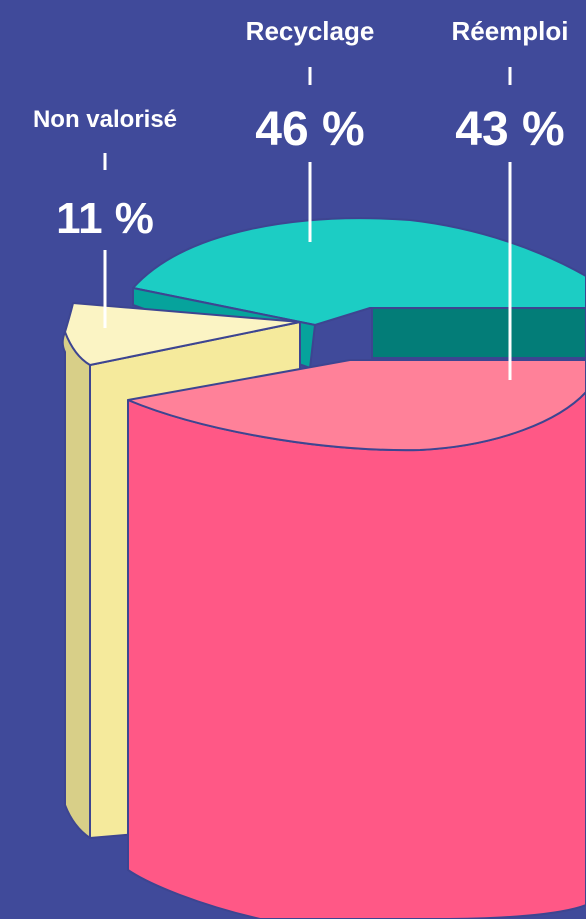 The width and height of the screenshot is (586, 919). I want to click on slice-recyclage-cut, so click(478, 333).